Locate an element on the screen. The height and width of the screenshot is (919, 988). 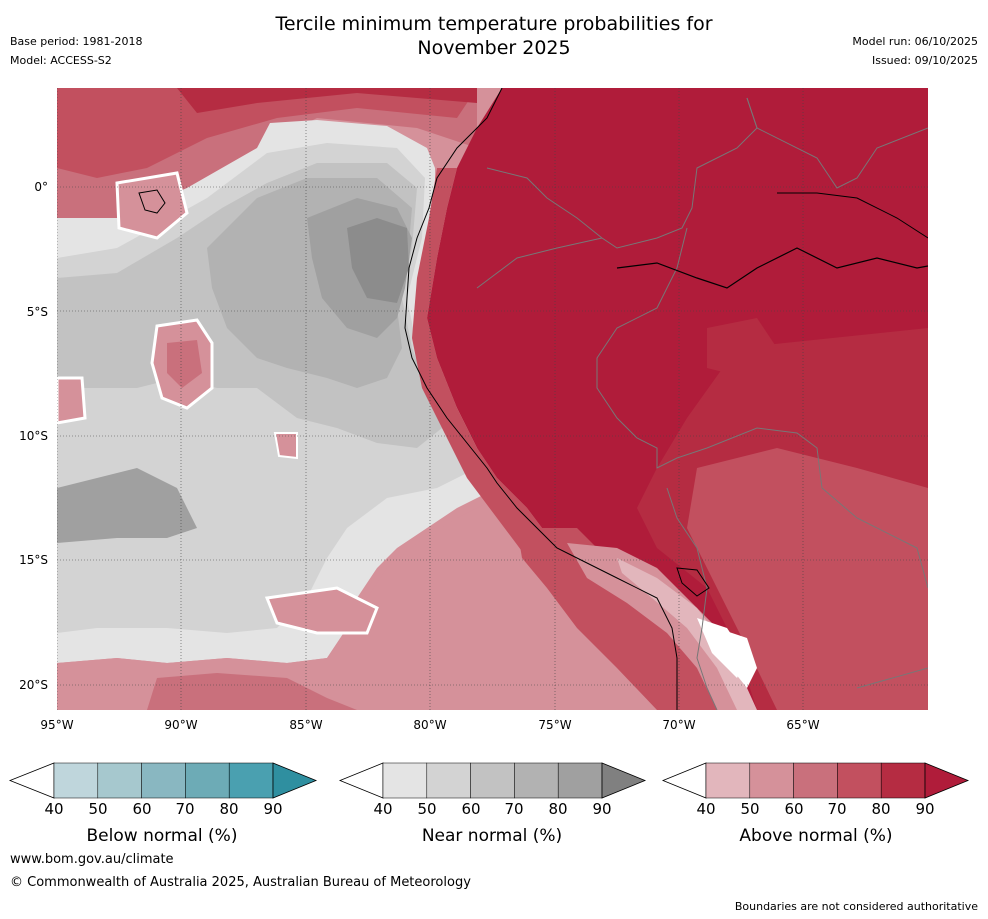
border-venezuela is located at coordinates (837, 143).